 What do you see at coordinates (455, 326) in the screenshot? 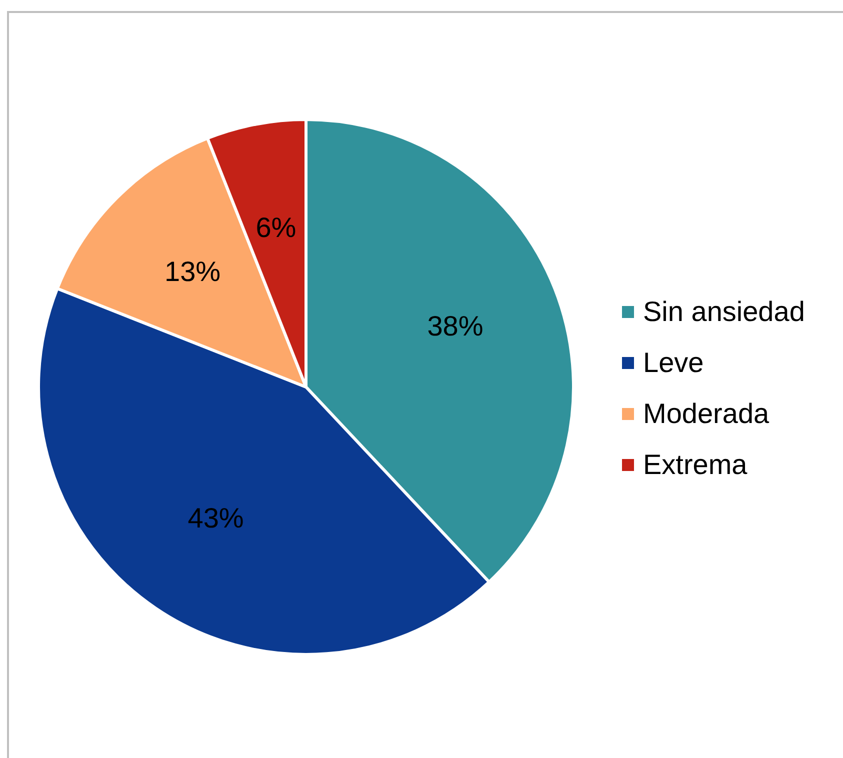
I see `data-label: 38%` at bounding box center [455, 326].